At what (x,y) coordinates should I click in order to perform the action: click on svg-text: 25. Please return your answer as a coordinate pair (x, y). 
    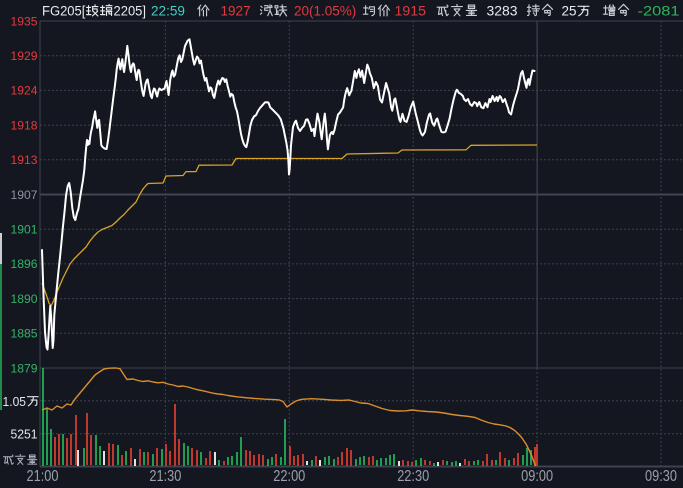
    Looking at the image, I should click on (569, 11).